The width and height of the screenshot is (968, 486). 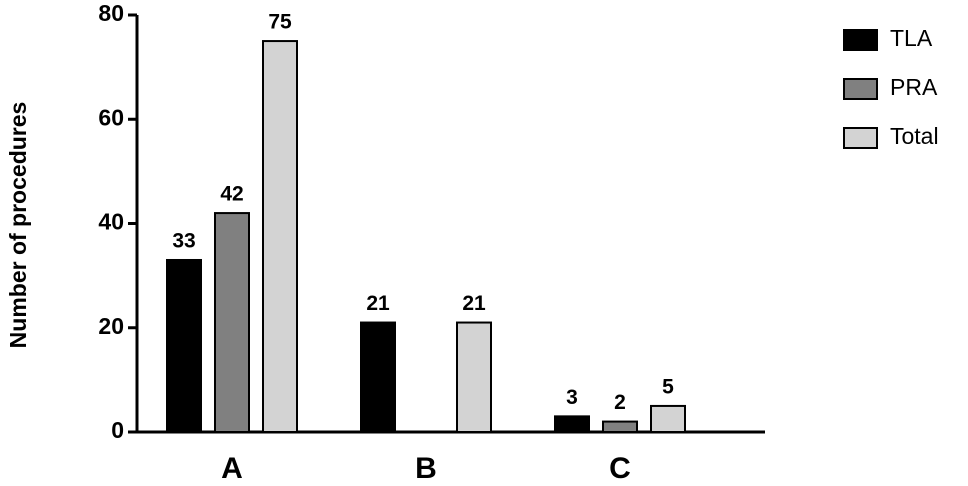 What do you see at coordinates (117, 430) in the screenshot?
I see `y-tick-label: 0` at bounding box center [117, 430].